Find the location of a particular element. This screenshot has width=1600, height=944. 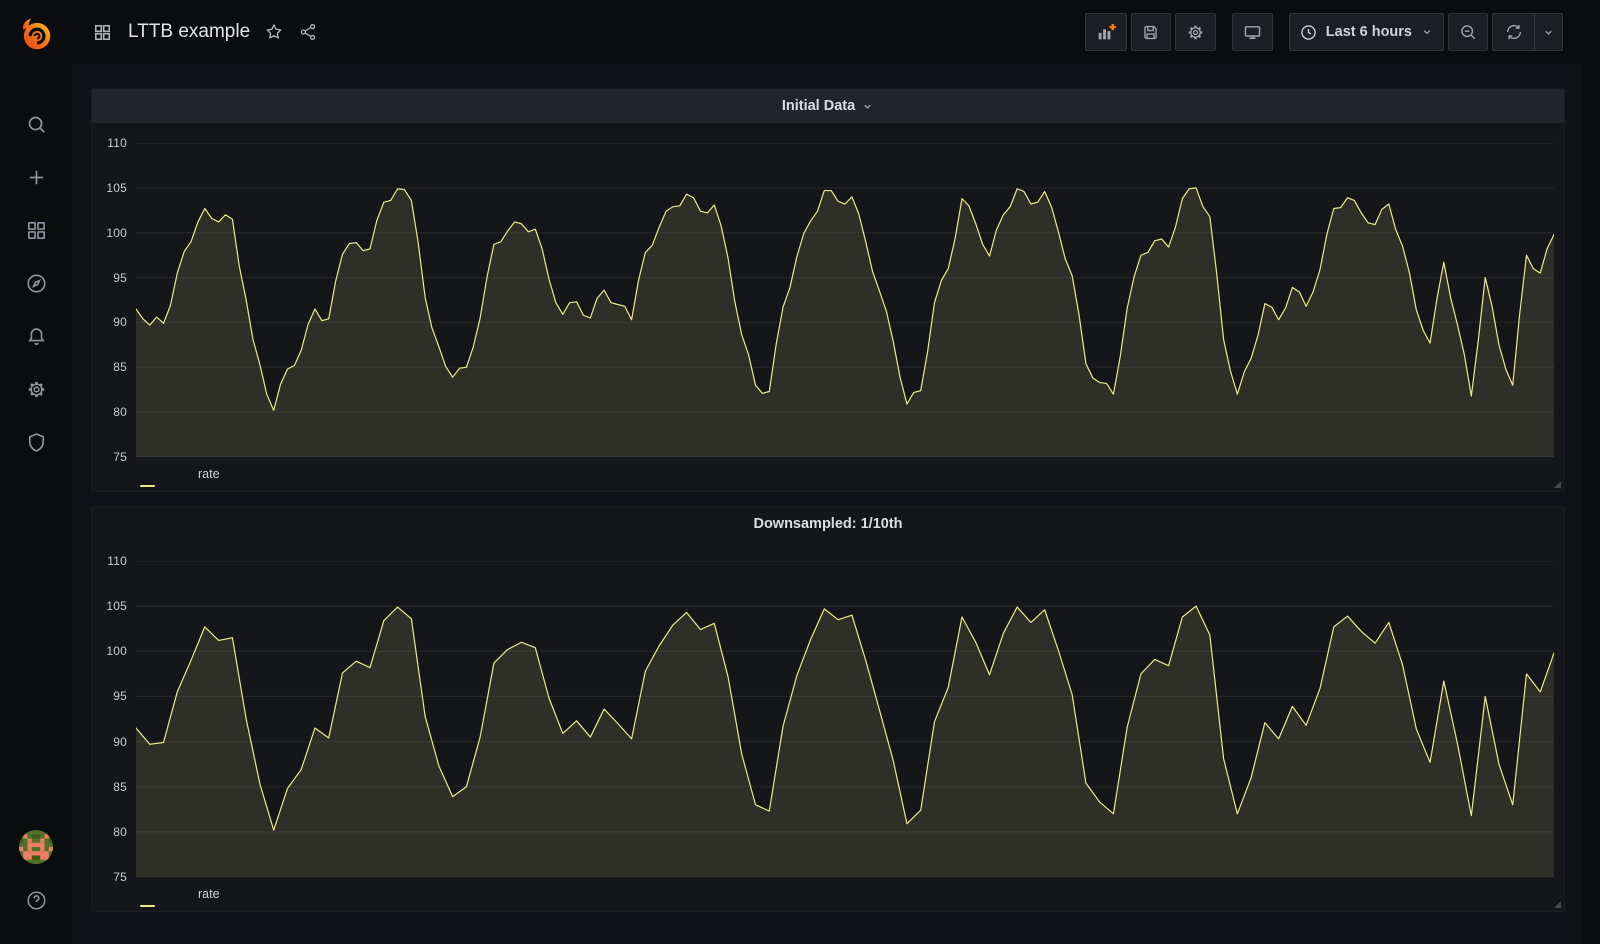

sidebar-item-configuration is located at coordinates (36, 389).